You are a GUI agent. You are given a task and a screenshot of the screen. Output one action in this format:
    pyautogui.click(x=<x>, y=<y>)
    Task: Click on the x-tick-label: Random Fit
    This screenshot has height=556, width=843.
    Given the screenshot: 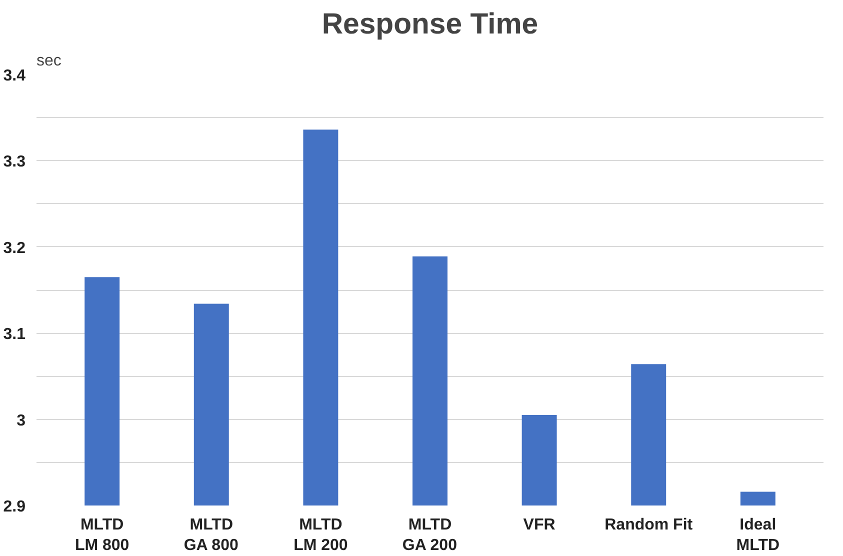 What is the action you would take?
    pyautogui.click(x=649, y=525)
    